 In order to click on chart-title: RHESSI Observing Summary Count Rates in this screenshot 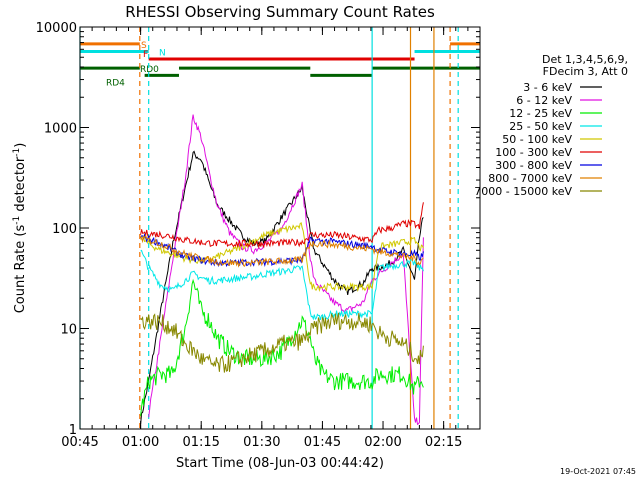, I will do `click(280, 12)`.